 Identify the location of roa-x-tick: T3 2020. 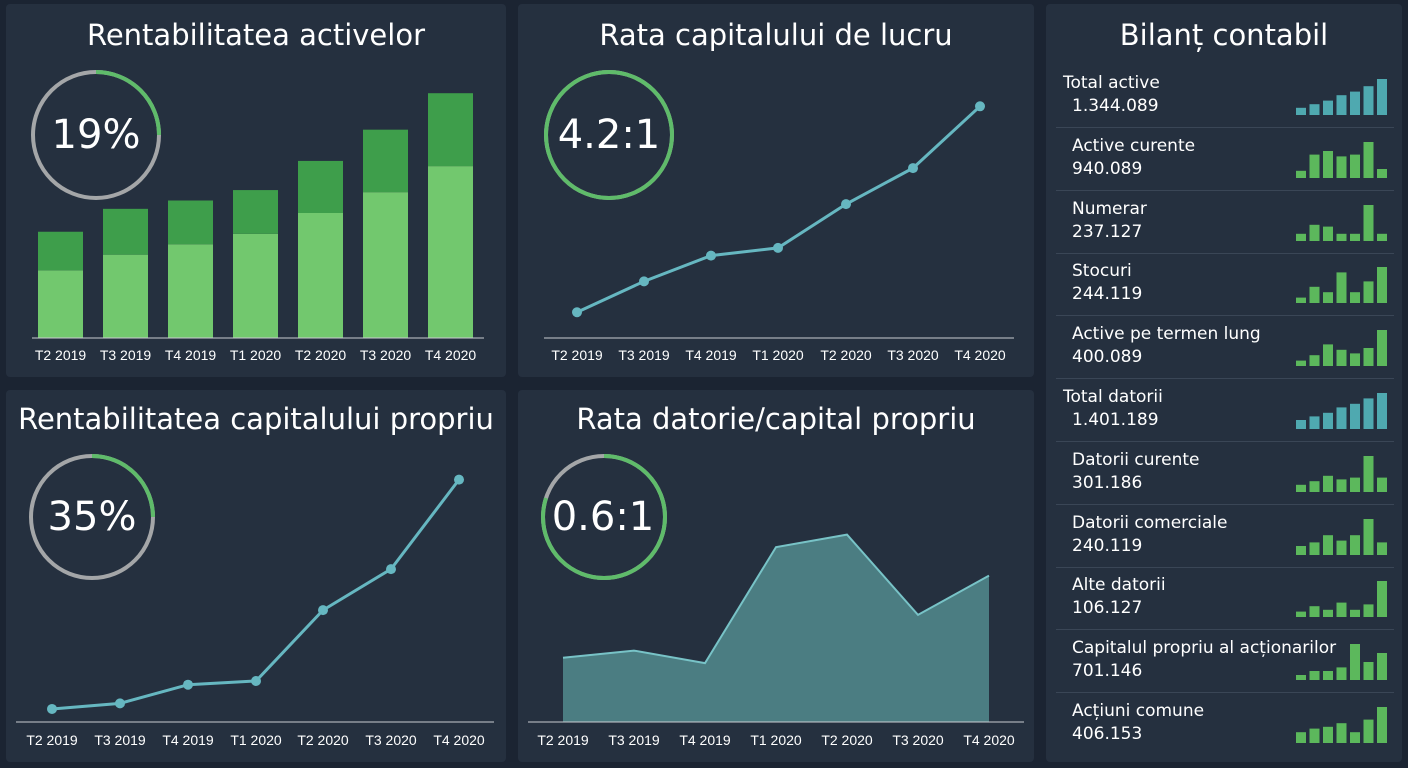
(386, 355).